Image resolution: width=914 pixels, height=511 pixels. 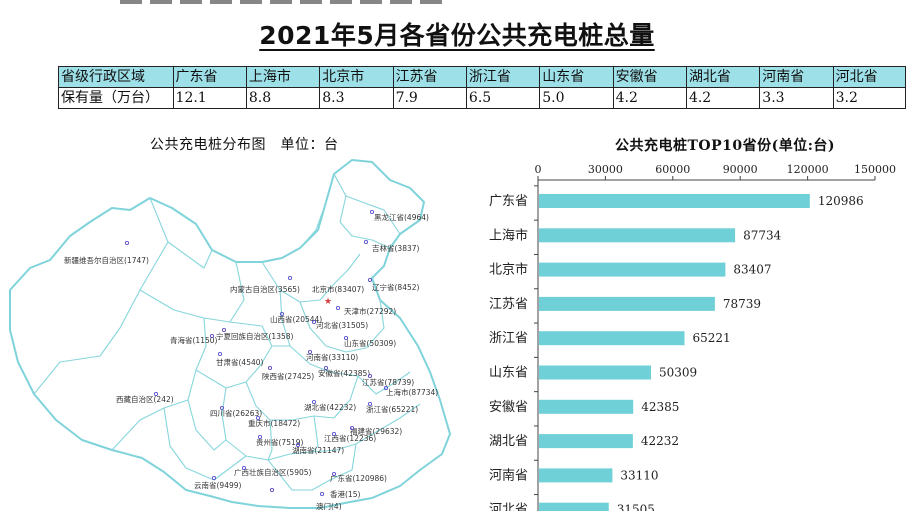 I want to click on table-cell-value: 12.1, so click(x=209, y=98).